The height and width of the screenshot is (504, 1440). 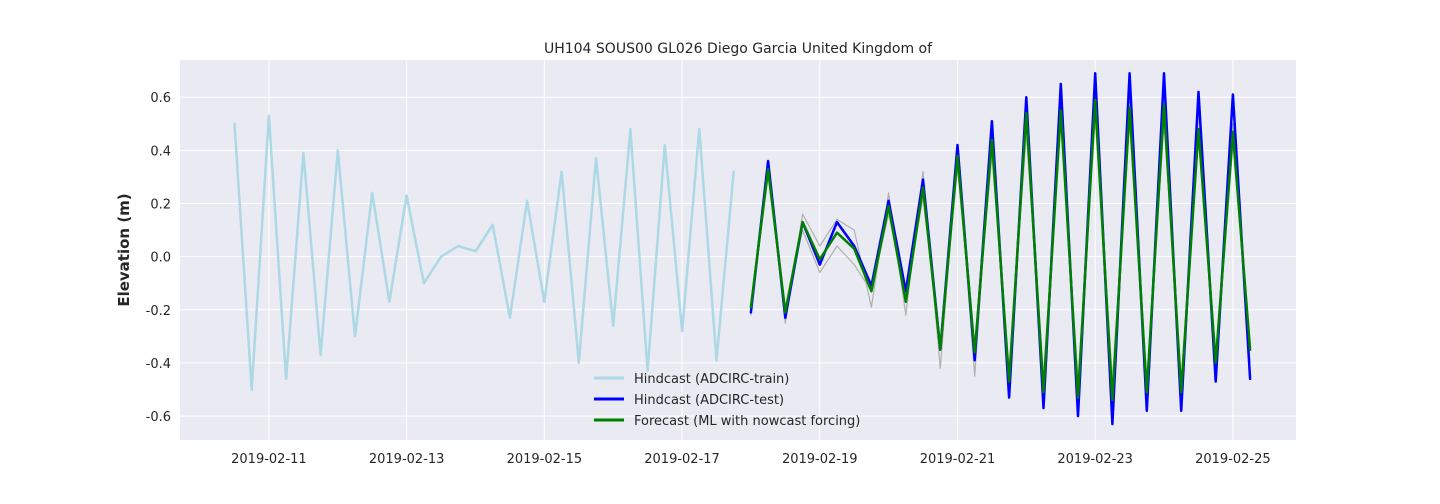 I want to click on y-tick-label: 0.6, so click(x=160, y=98).